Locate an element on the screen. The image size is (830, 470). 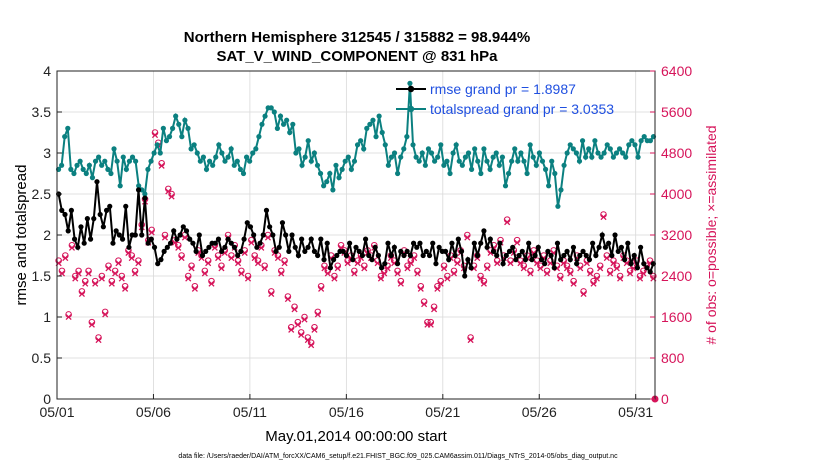
y-right-tick-label: 3200 is located at coordinates (676, 235).